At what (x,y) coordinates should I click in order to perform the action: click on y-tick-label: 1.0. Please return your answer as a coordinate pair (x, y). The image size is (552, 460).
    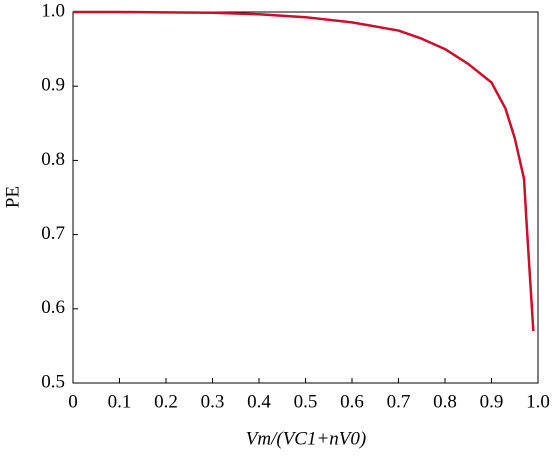
    Looking at the image, I should click on (53, 10).